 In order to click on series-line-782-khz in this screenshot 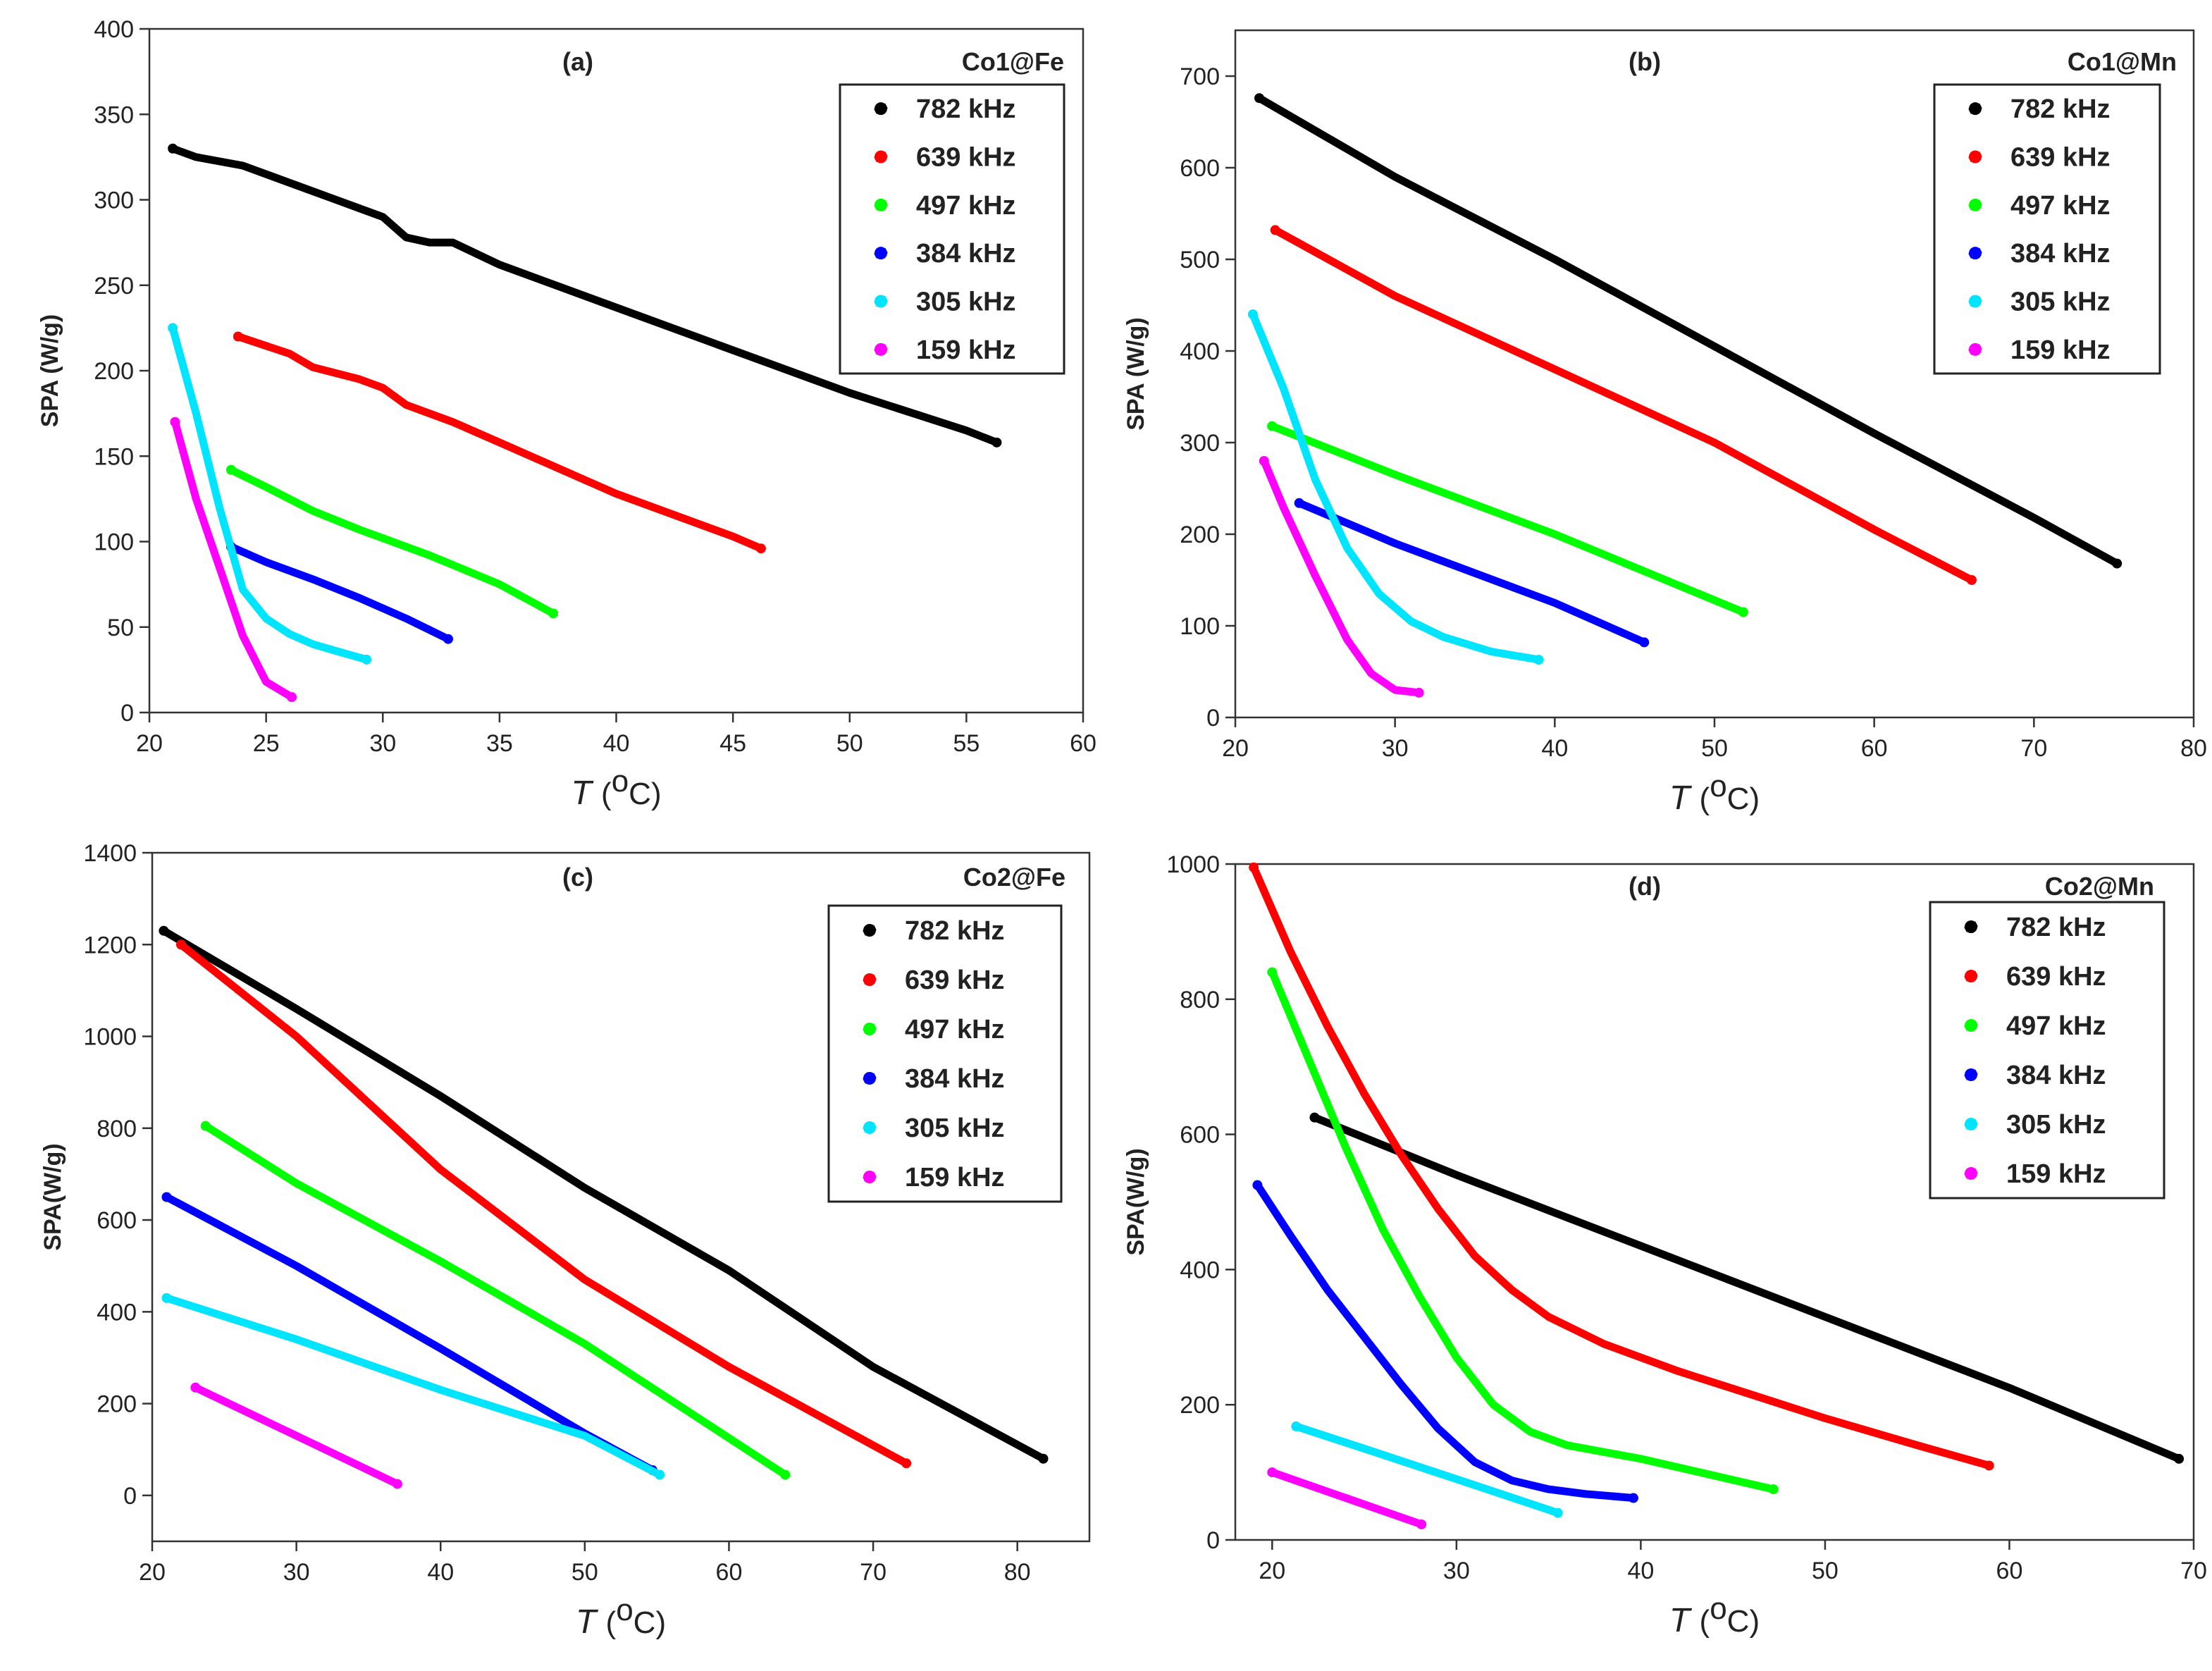, I will do `click(1747, 1288)`.